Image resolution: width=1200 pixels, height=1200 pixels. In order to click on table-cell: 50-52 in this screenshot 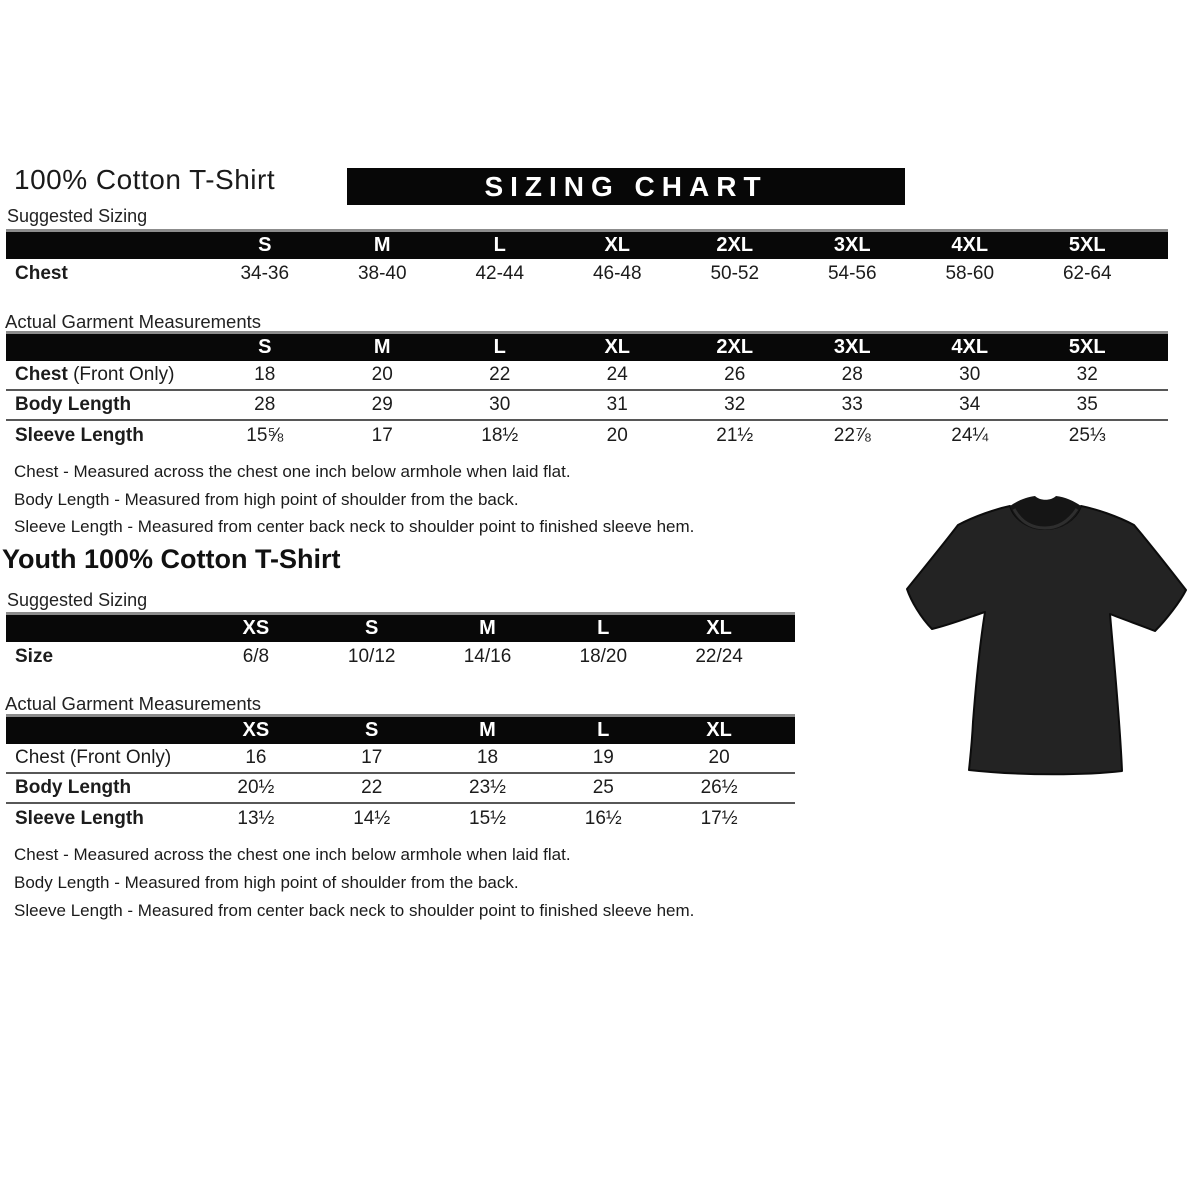, I will do `click(735, 273)`.